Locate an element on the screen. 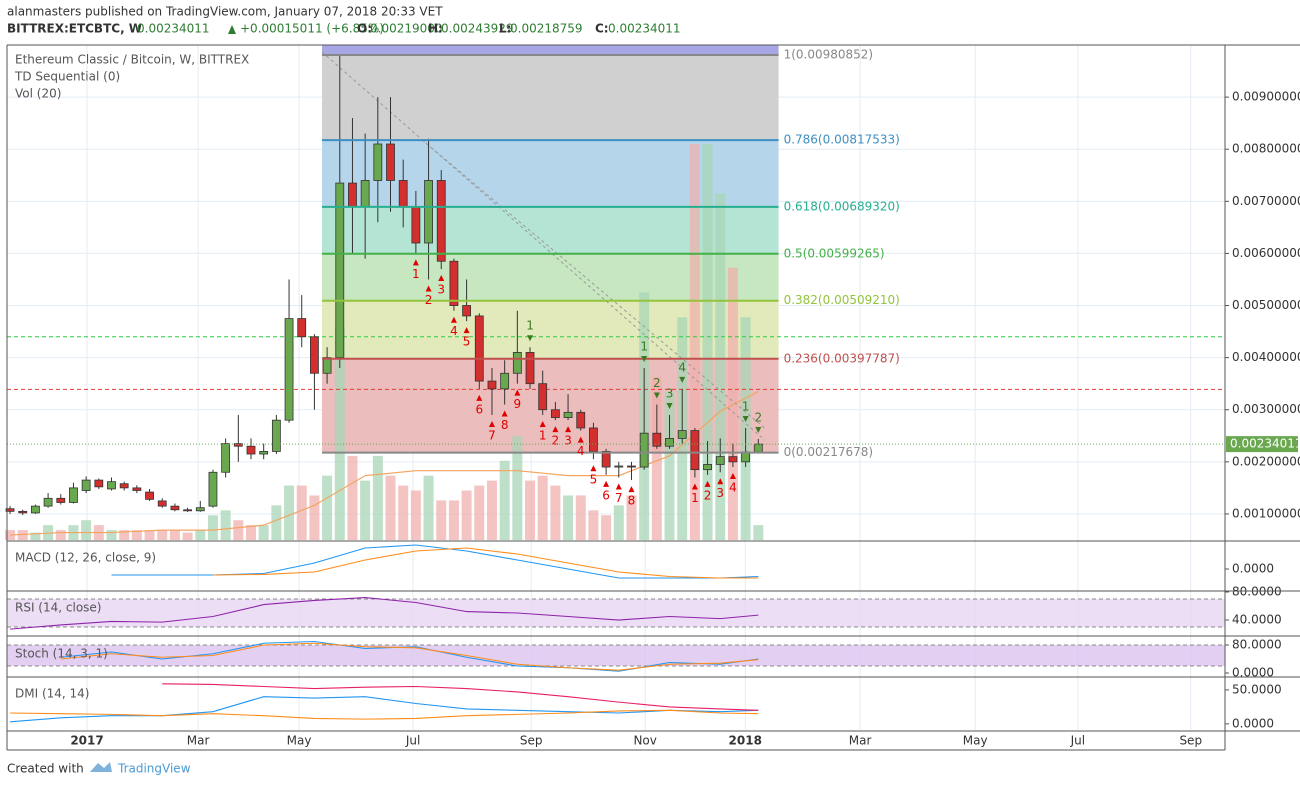 The image size is (1300, 786). td-label: 4 is located at coordinates (454, 331).